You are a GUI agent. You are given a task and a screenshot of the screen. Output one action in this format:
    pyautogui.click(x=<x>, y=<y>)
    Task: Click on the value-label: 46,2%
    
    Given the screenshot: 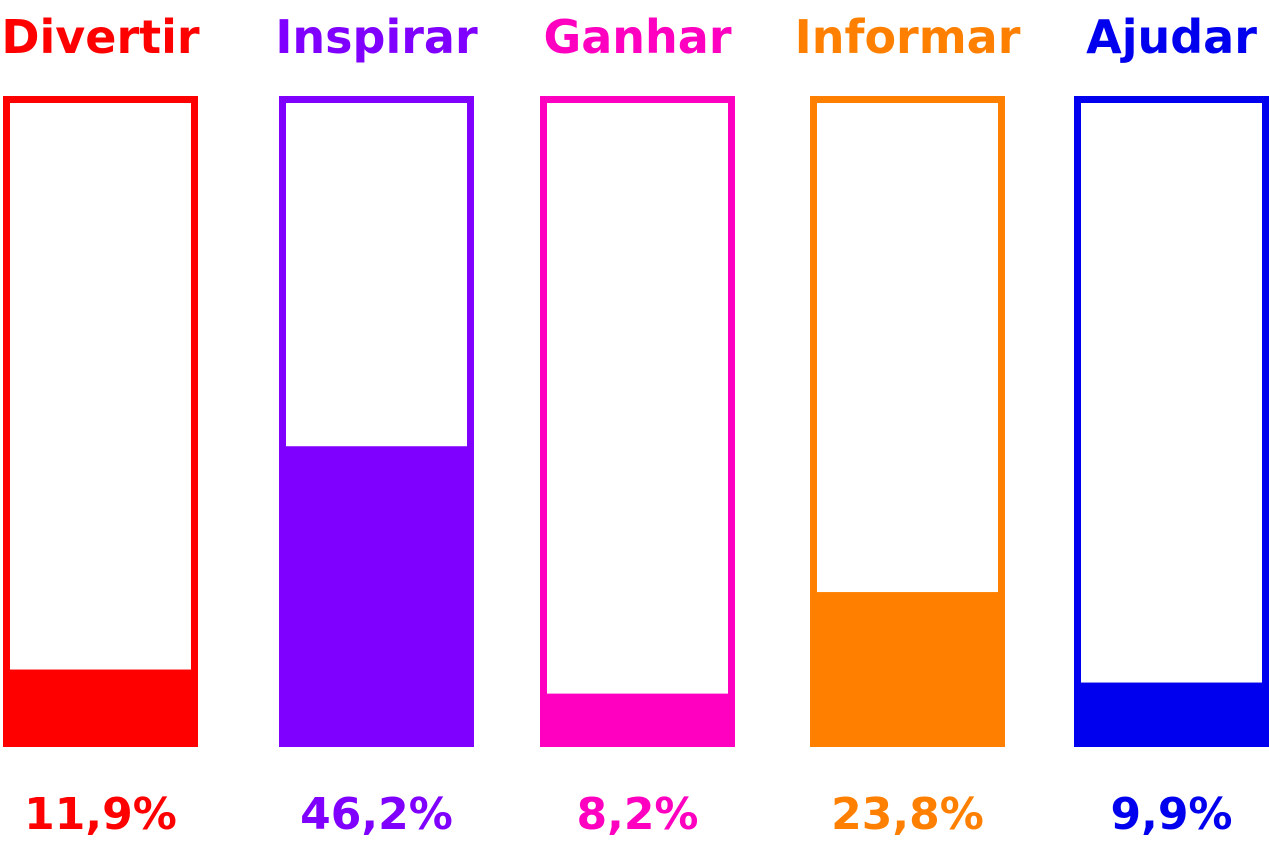 What is the action you would take?
    pyautogui.click(x=376, y=814)
    